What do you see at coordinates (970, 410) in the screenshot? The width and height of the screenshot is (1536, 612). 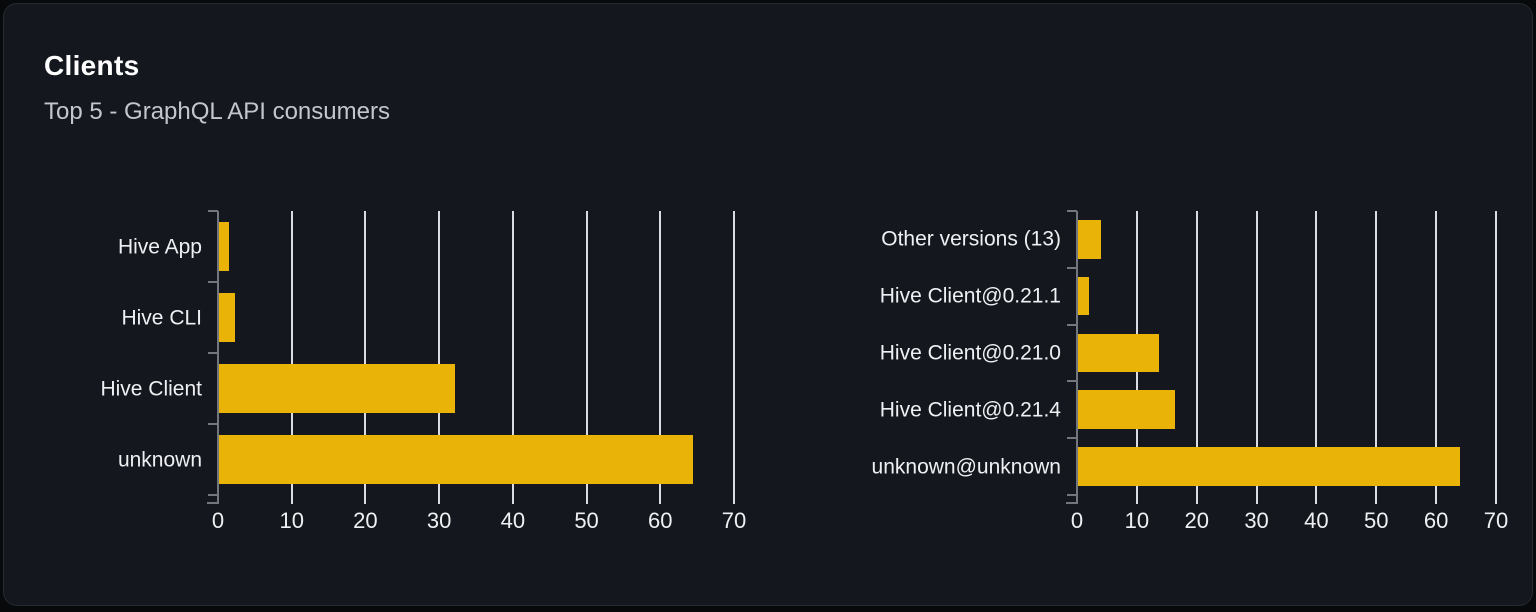 I see `category-label: Hive Client@0.21.4` at bounding box center [970, 410].